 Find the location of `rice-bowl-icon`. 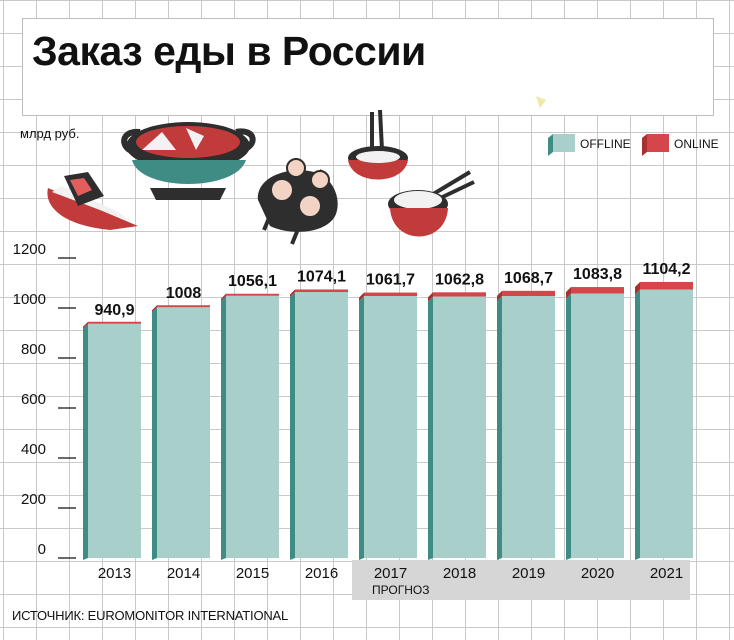

rice-bowl-icon is located at coordinates (431, 203).